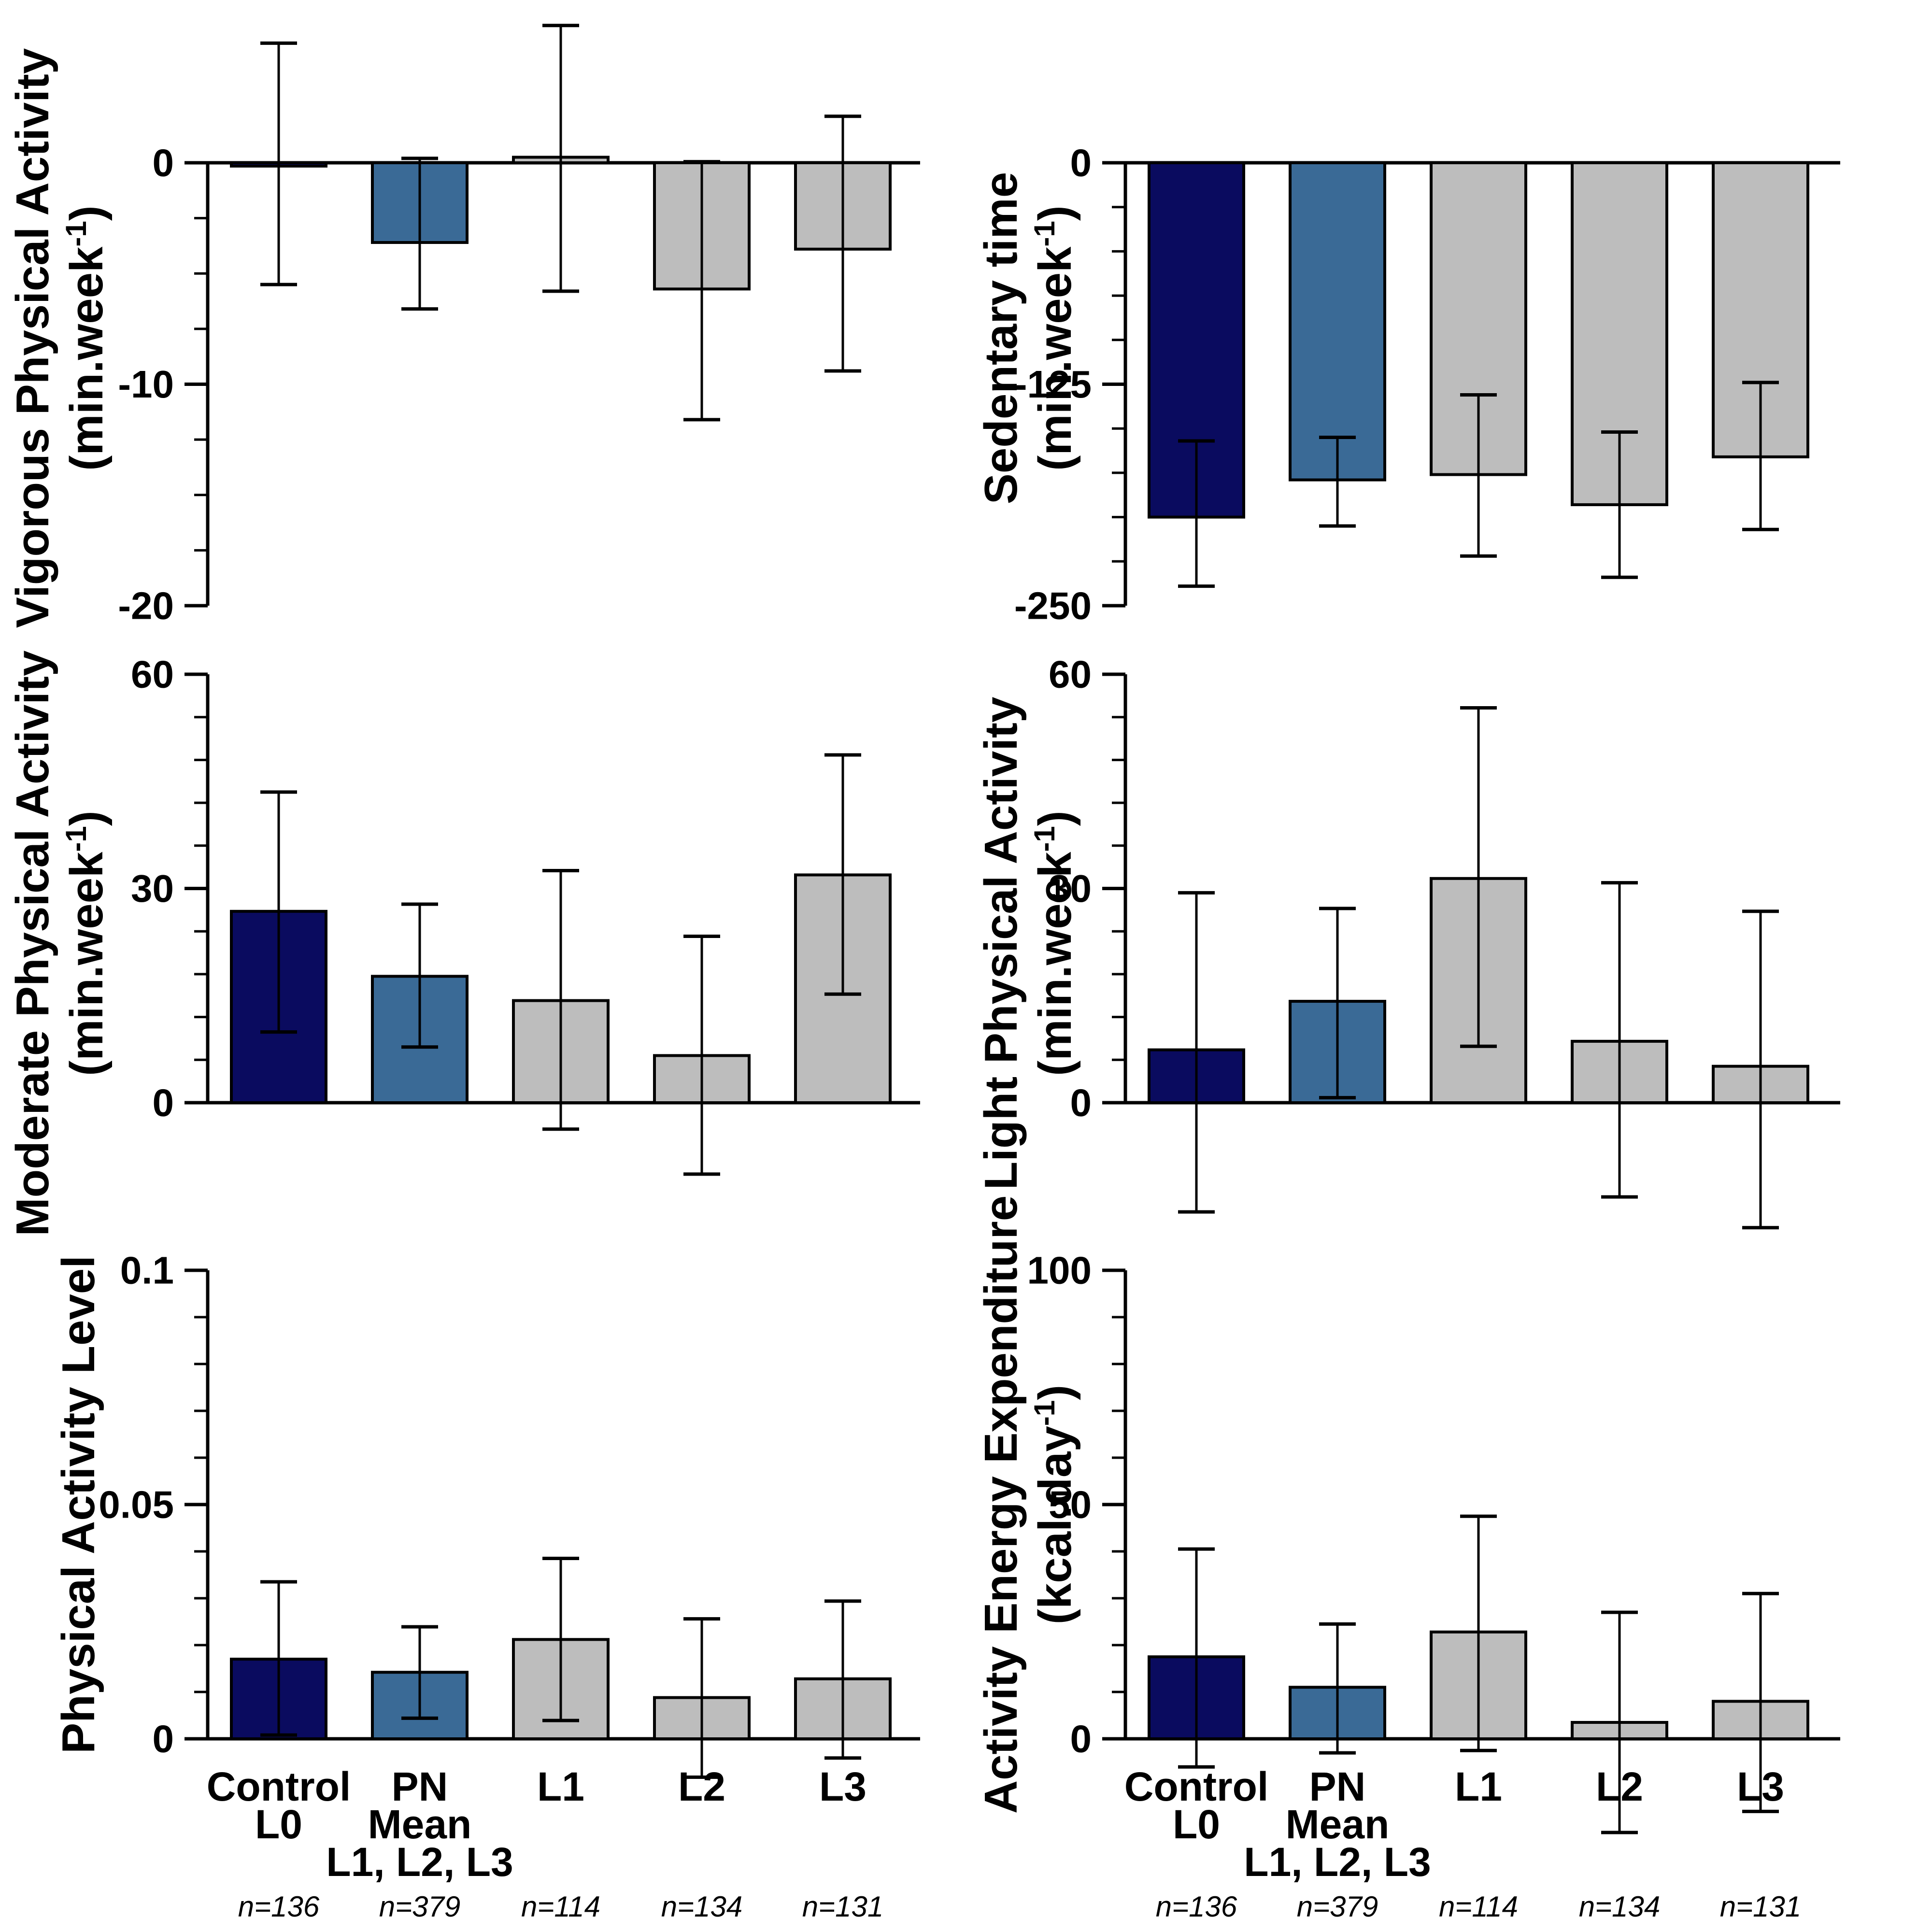 The width and height of the screenshot is (1932, 1932). I want to click on y-axis-title: Sedentary time, so click(1001, 338).